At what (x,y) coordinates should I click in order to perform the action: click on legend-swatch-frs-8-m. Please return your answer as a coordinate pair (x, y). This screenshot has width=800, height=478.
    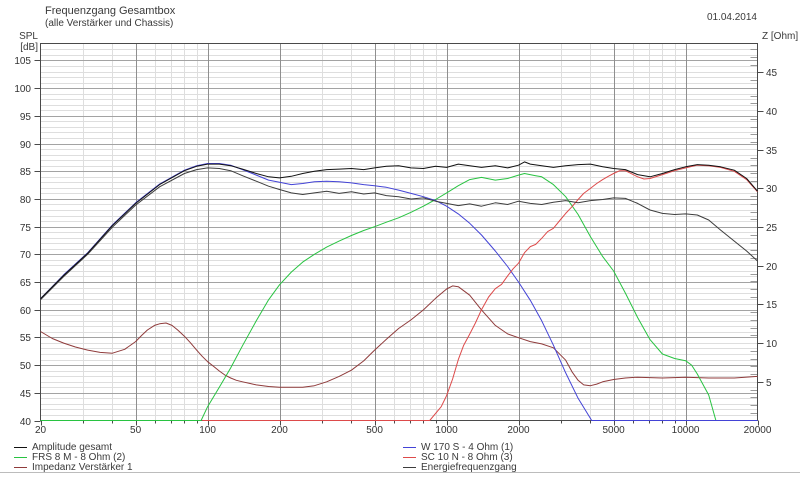
    Looking at the image, I should click on (20, 457).